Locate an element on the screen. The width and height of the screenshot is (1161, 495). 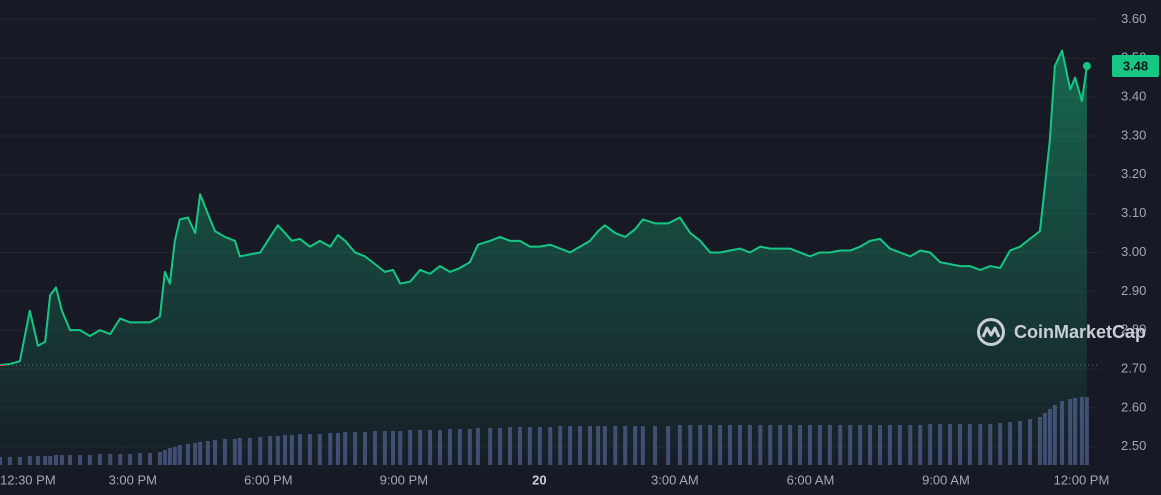
y-tick-label: 3.10 is located at coordinates (1133, 212).